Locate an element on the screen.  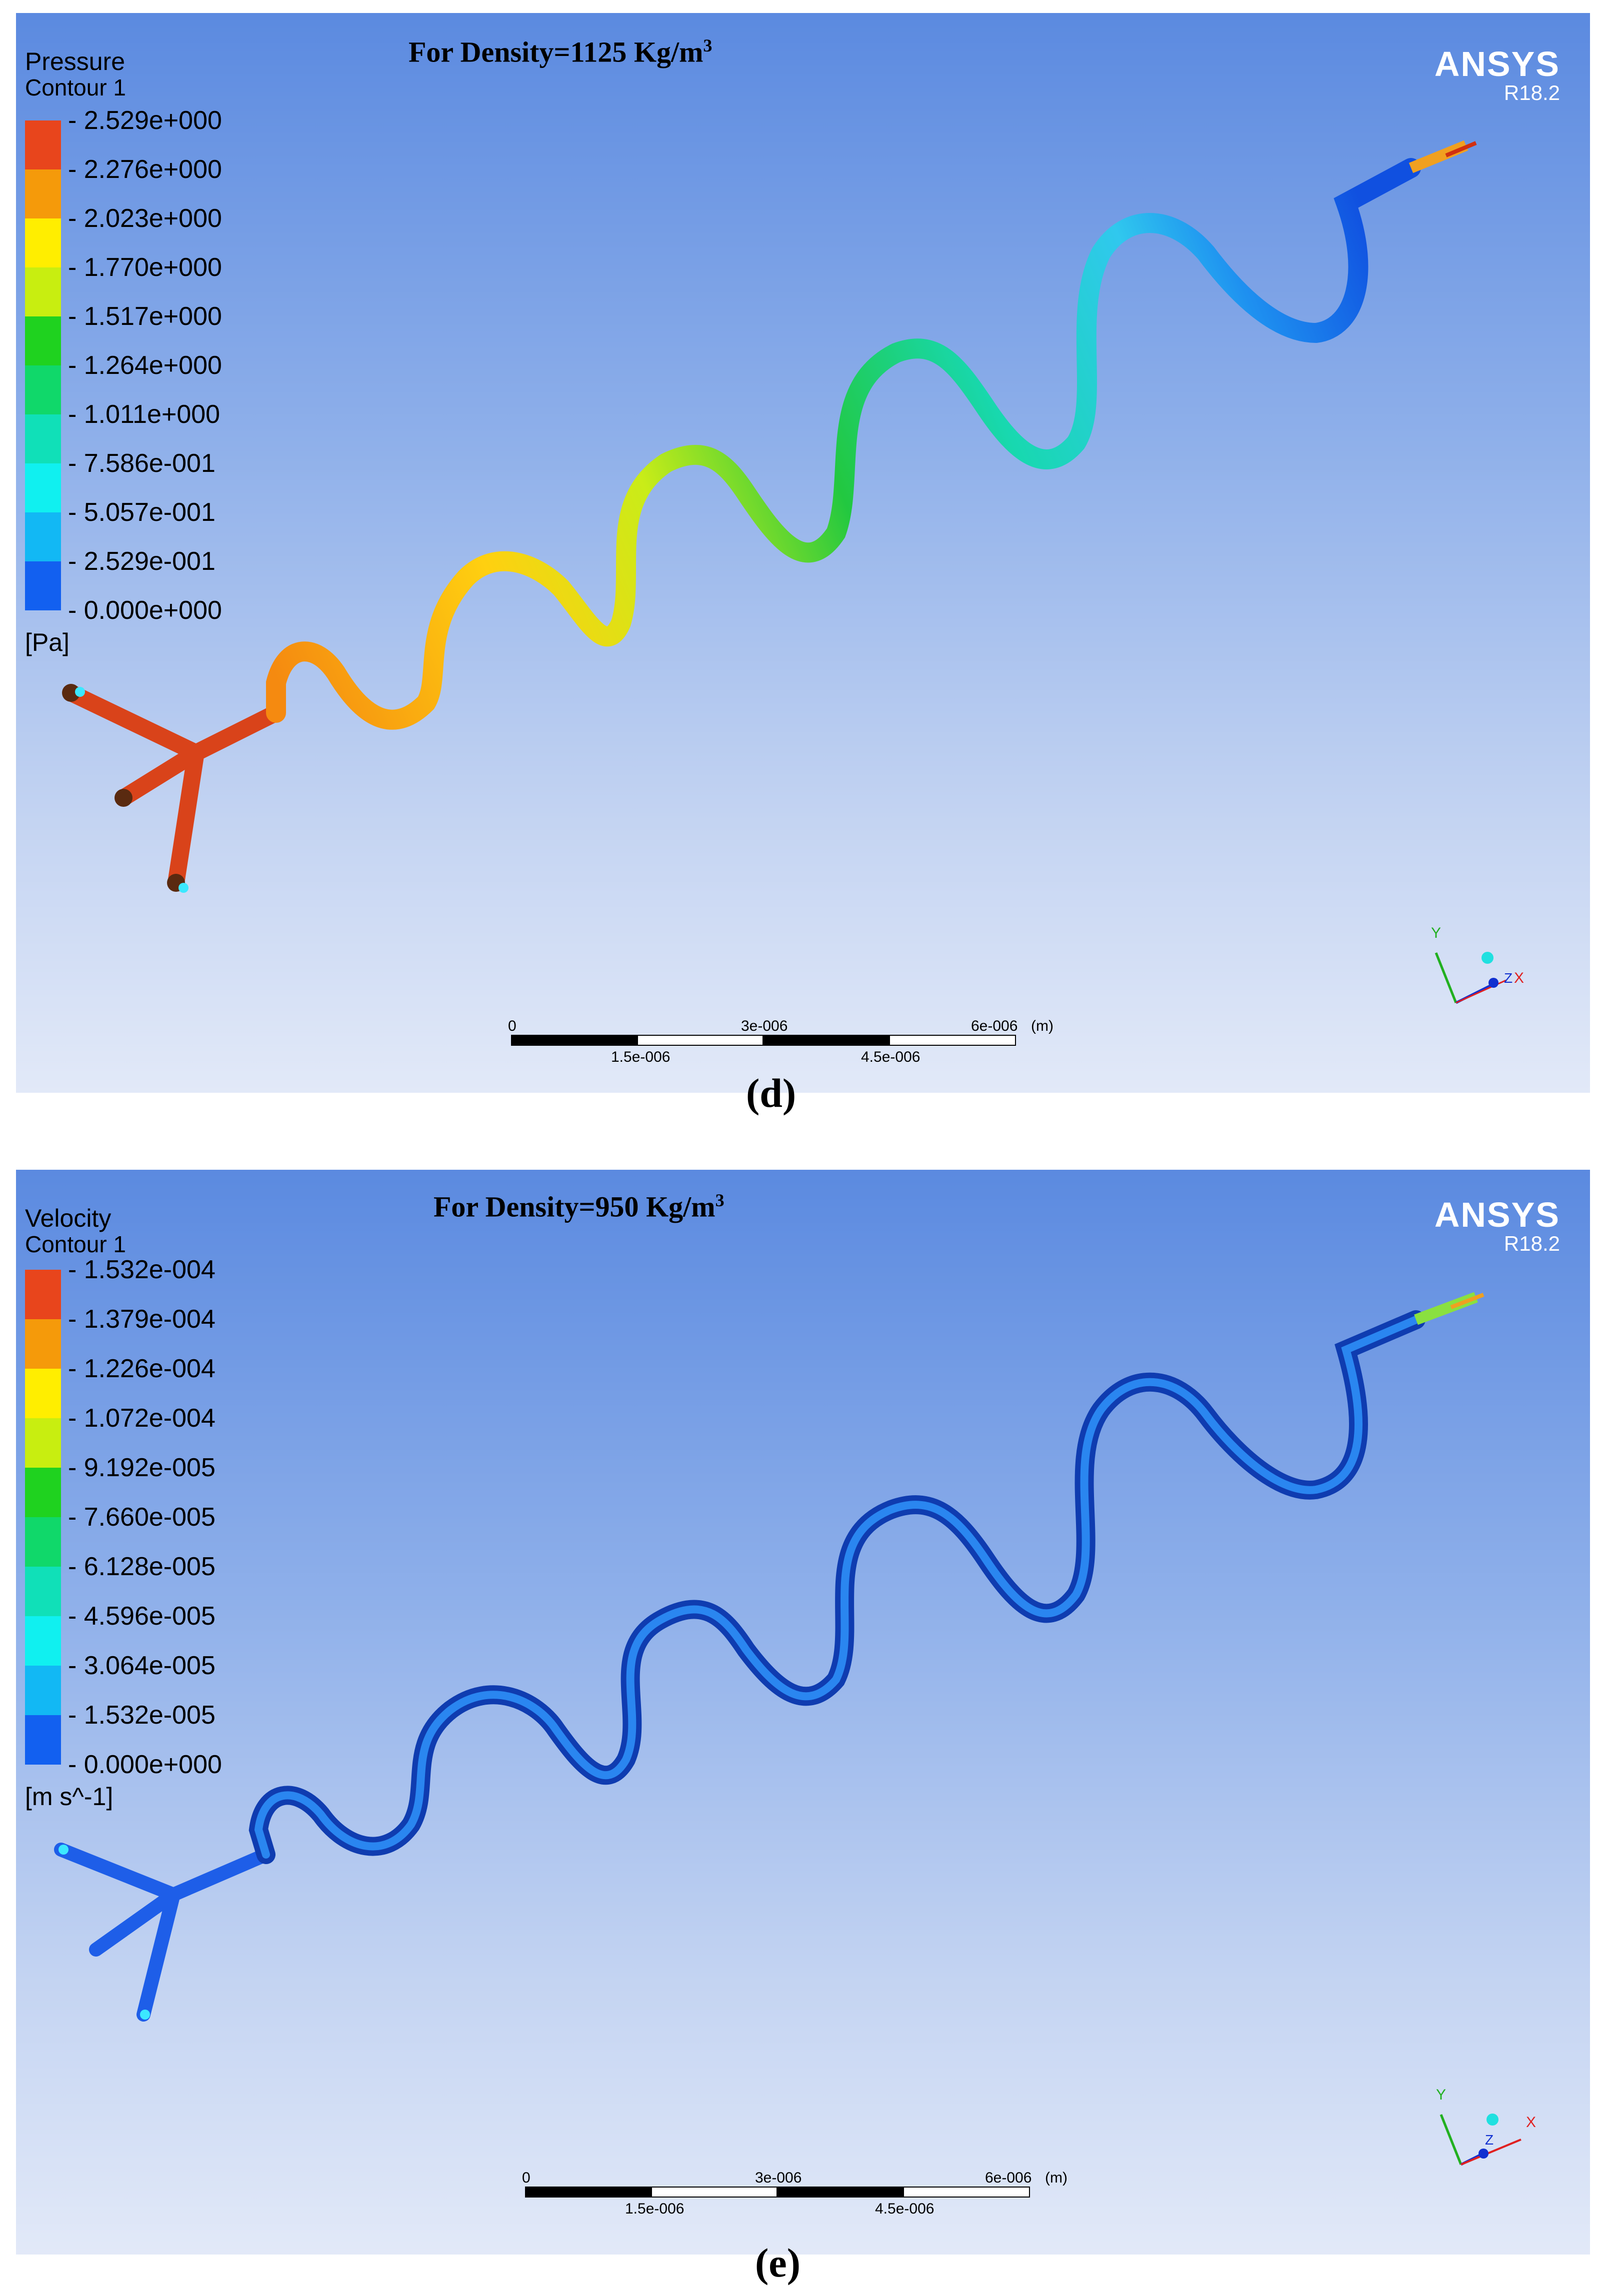
legend-value-label: - 1.517e+000 is located at coordinates (145, 316).